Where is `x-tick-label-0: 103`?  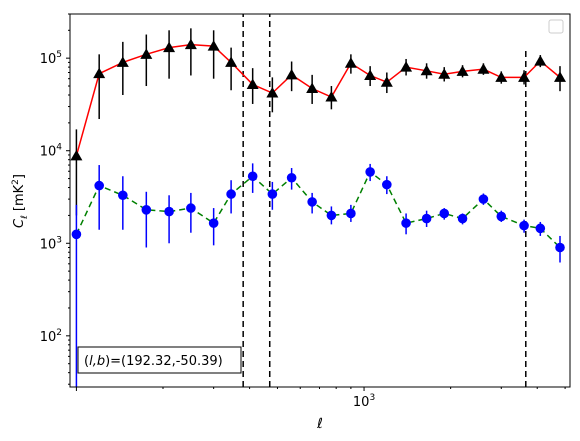
x-tick-label-0: 103 is located at coordinates (364, 401).